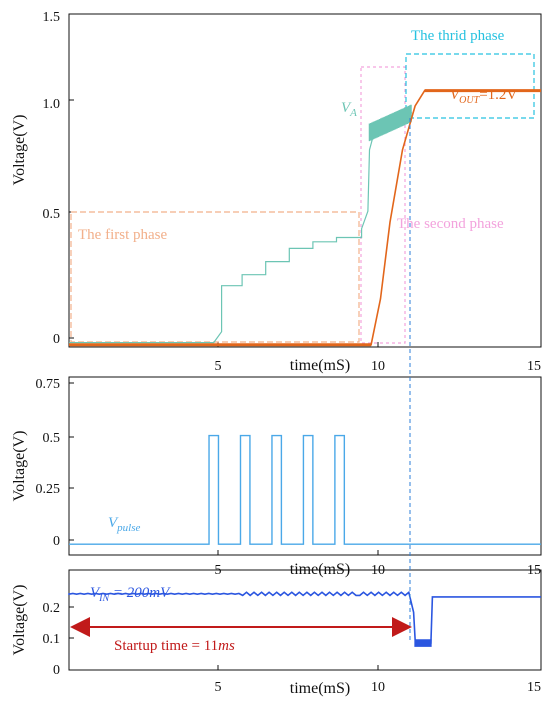 The height and width of the screenshot is (705, 550). What do you see at coordinates (174, 646) in the screenshot?
I see `startup-label: Startup time = 11ms` at bounding box center [174, 646].